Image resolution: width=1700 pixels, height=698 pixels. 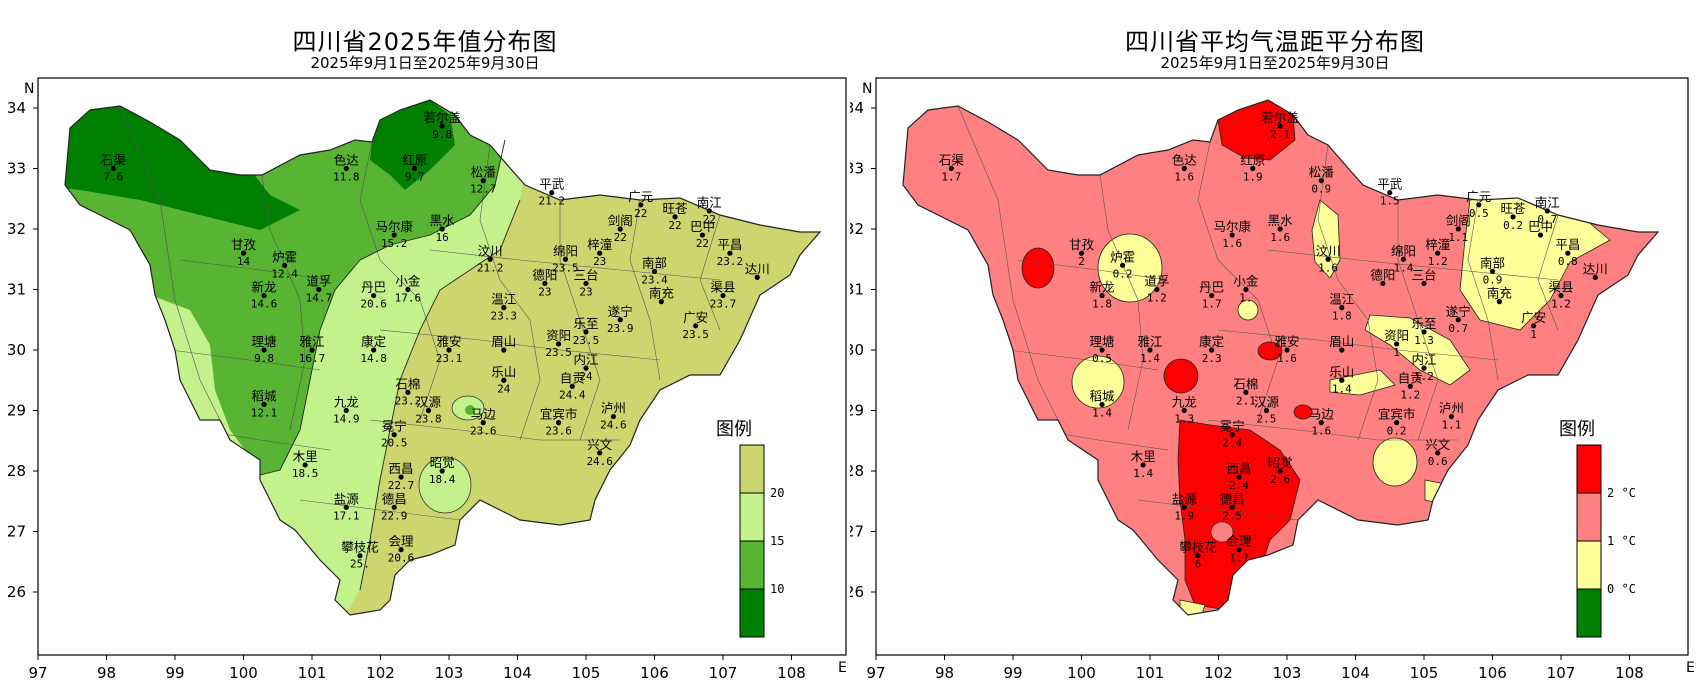 What do you see at coordinates (401, 468) in the screenshot?
I see `station-name: 西昌` at bounding box center [401, 468].